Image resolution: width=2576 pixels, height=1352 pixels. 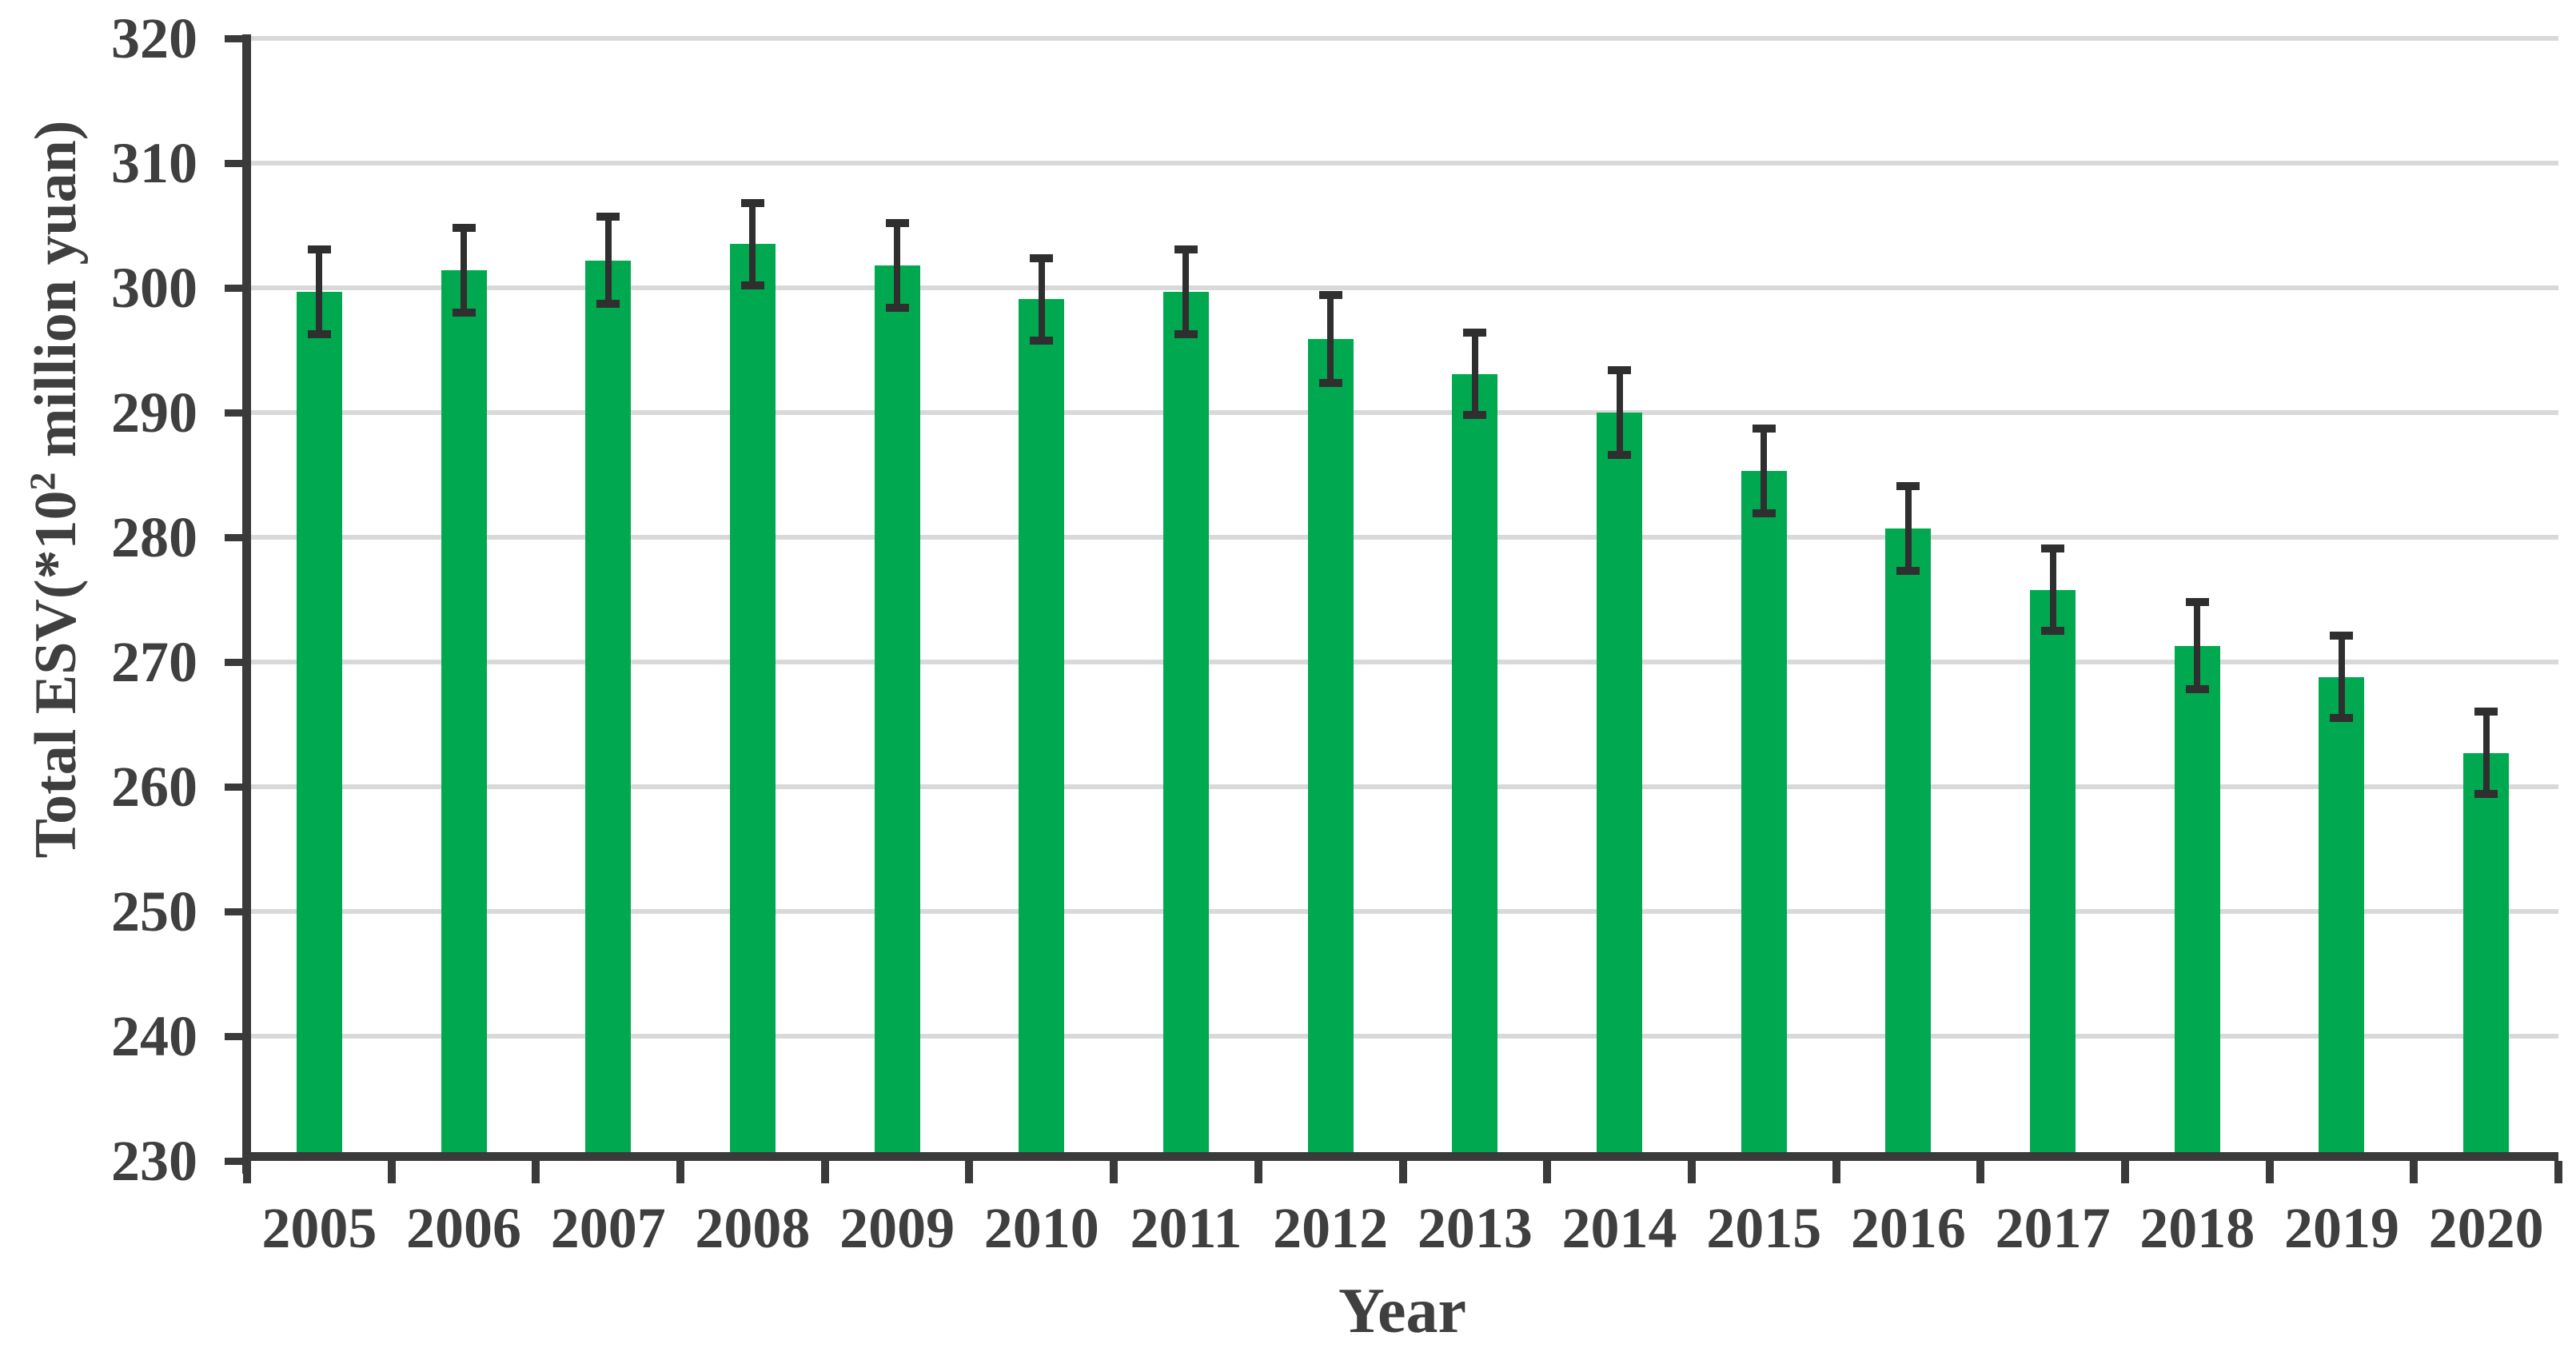 I want to click on x-tick-label: 2009, so click(x=897, y=1228).